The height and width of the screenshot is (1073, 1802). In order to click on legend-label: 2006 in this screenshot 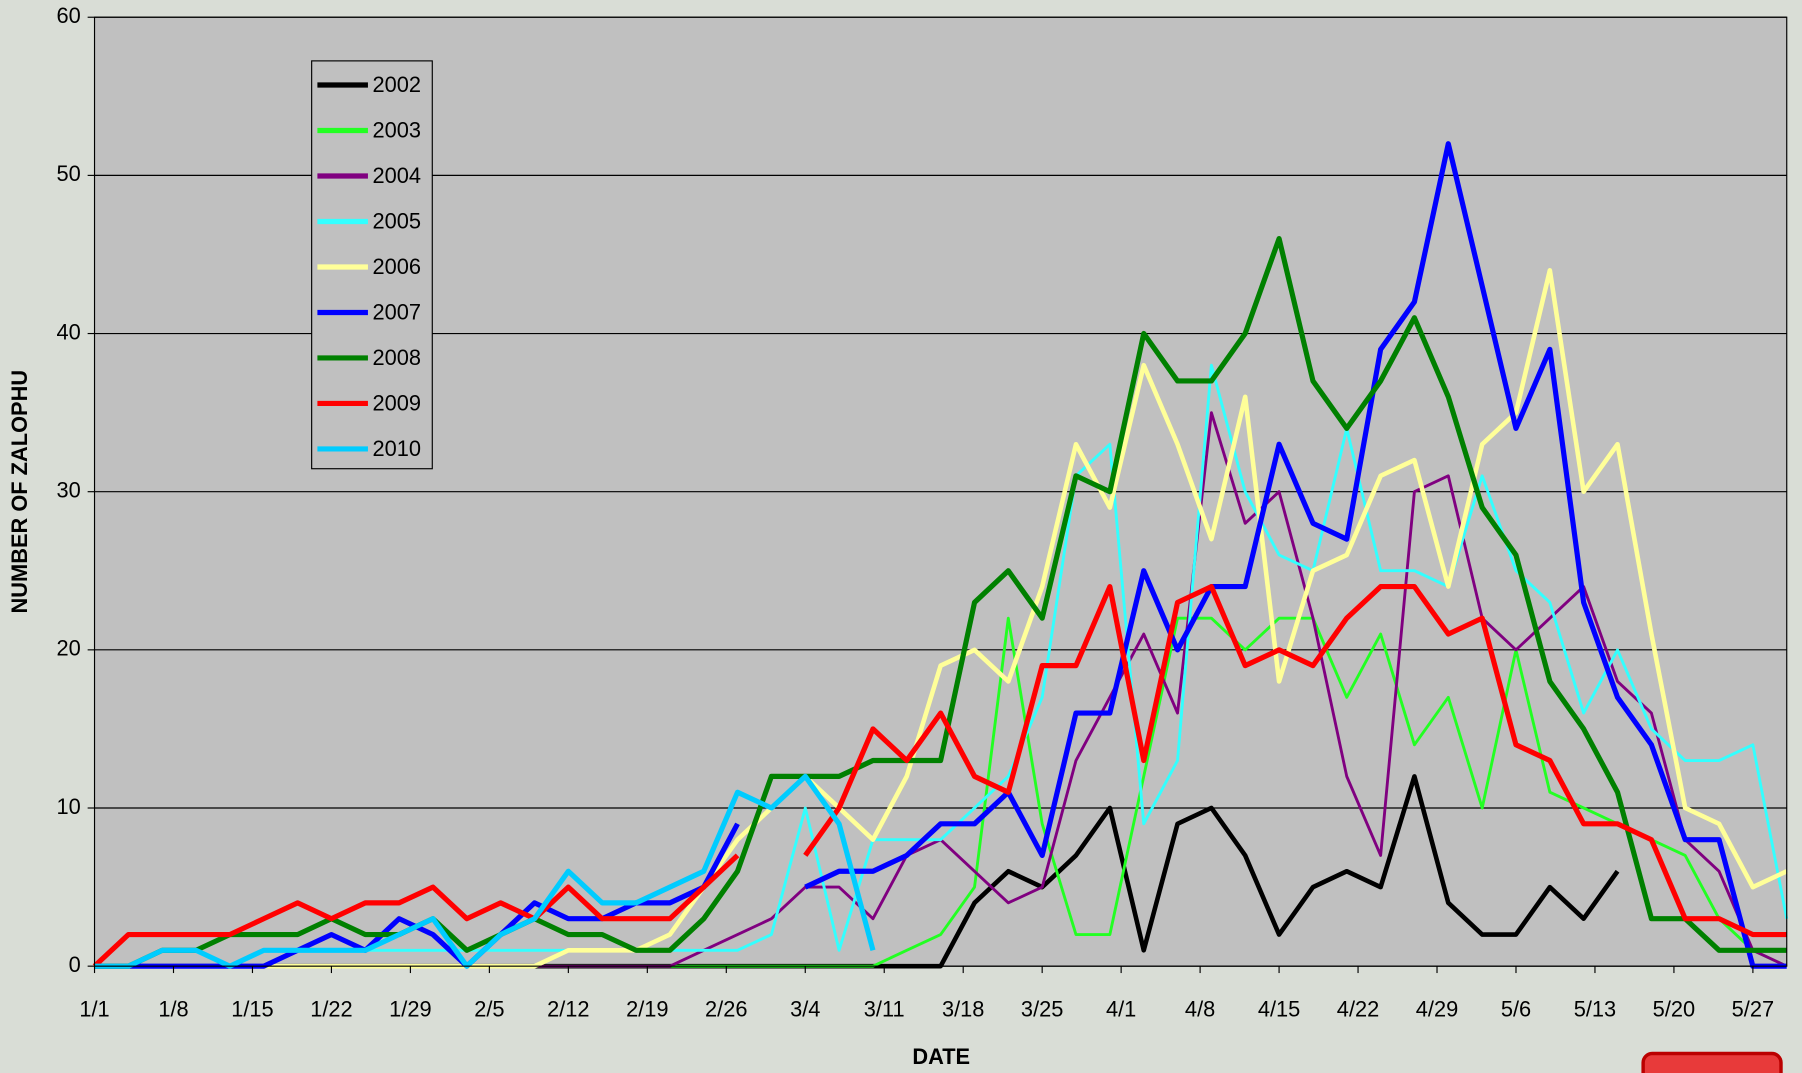, I will do `click(397, 266)`.